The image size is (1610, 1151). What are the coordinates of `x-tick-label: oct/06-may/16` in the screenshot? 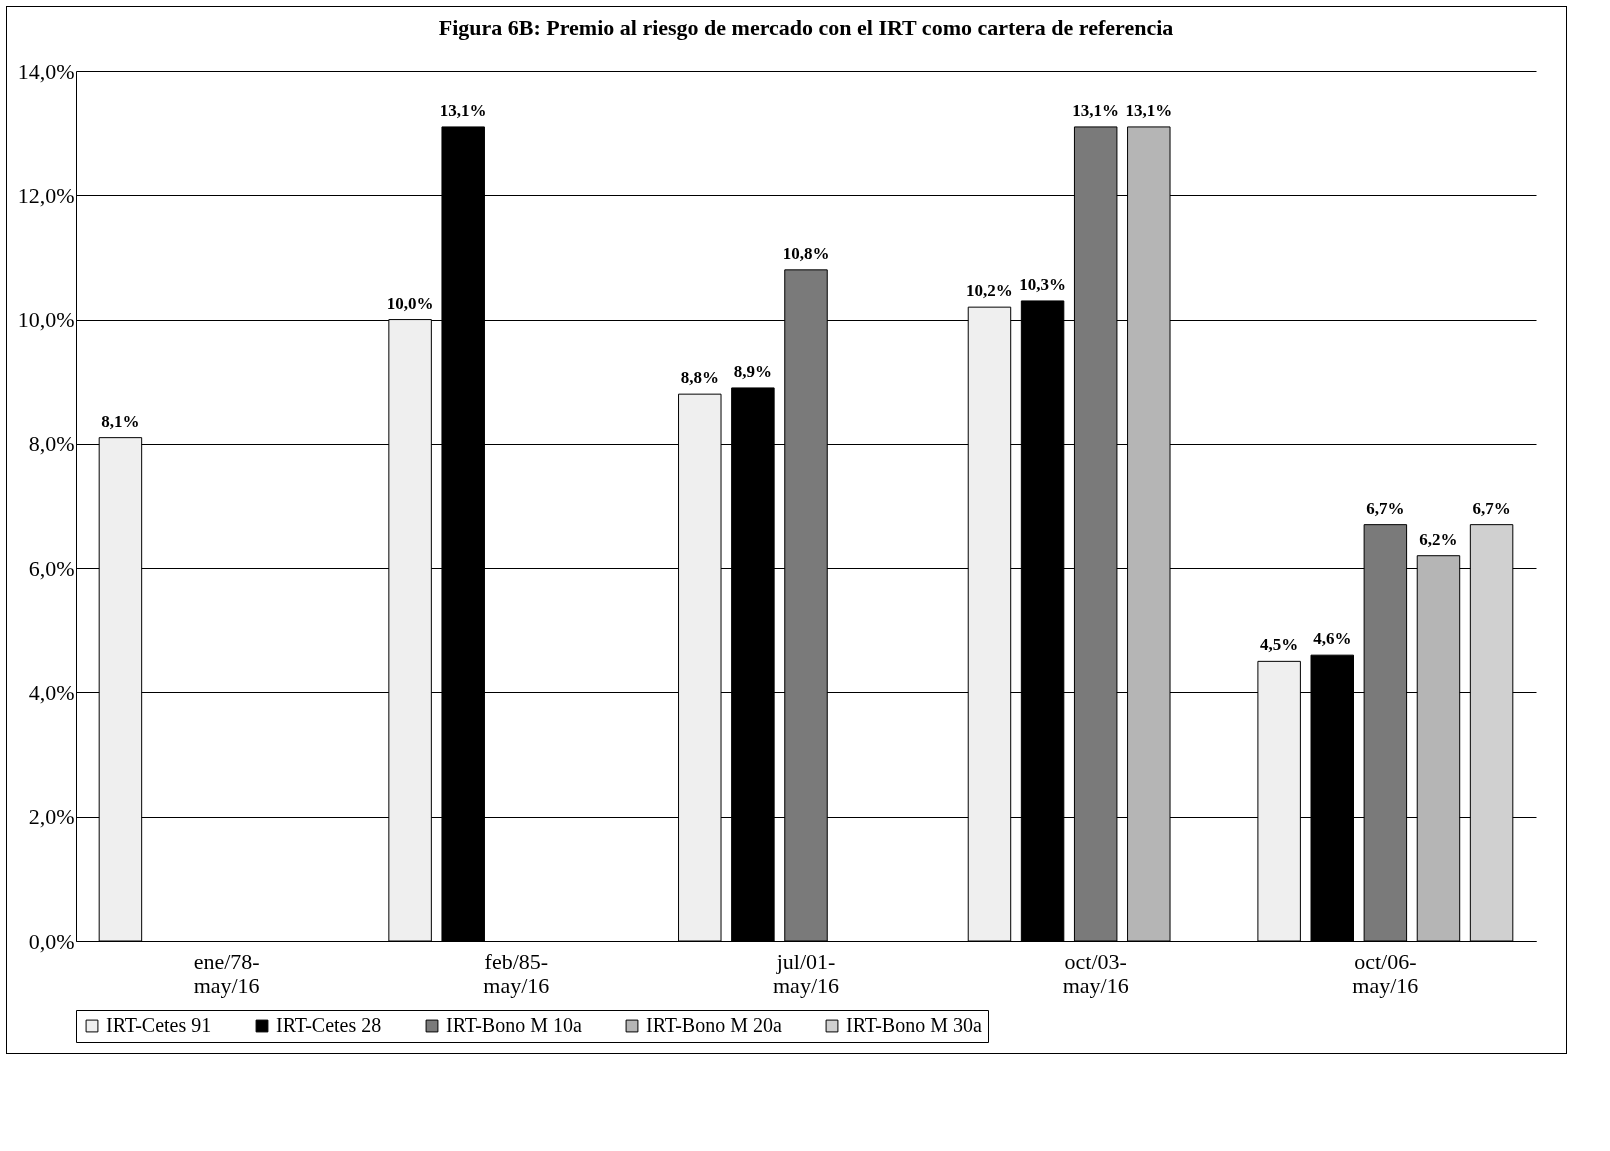 It's located at (1385, 973).